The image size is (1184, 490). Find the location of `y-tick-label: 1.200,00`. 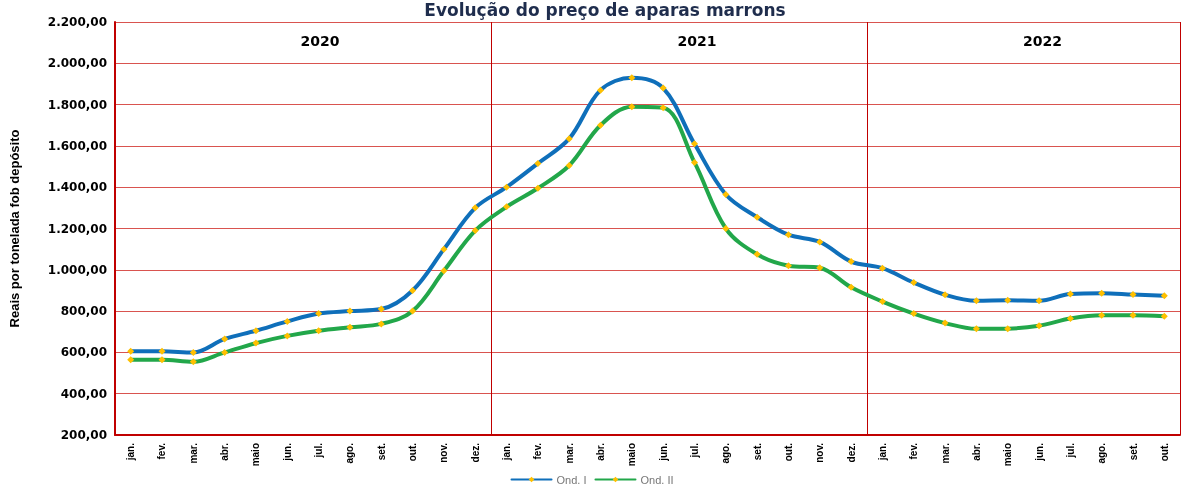

y-tick-label: 1.200,00 is located at coordinates (77, 228).